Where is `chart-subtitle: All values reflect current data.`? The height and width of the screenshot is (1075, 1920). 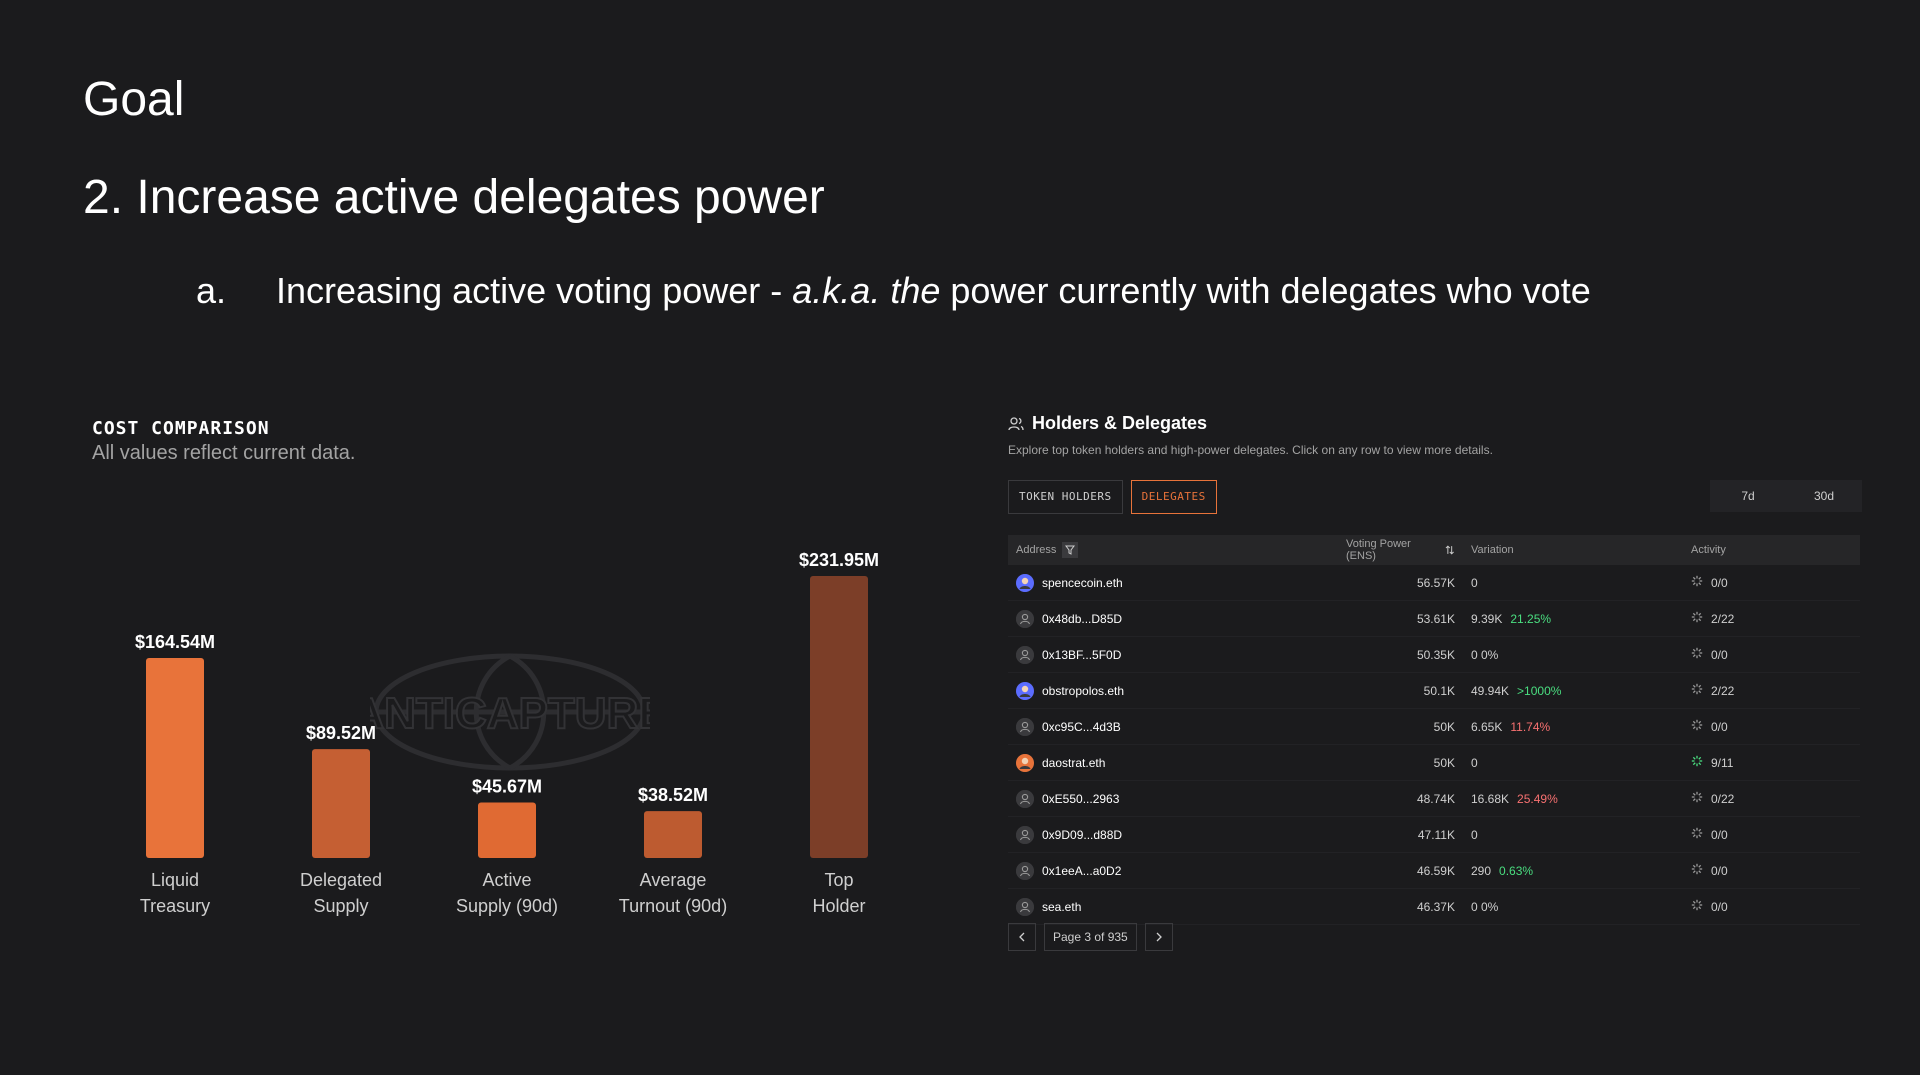 chart-subtitle: All values reflect current data. is located at coordinates (224, 453).